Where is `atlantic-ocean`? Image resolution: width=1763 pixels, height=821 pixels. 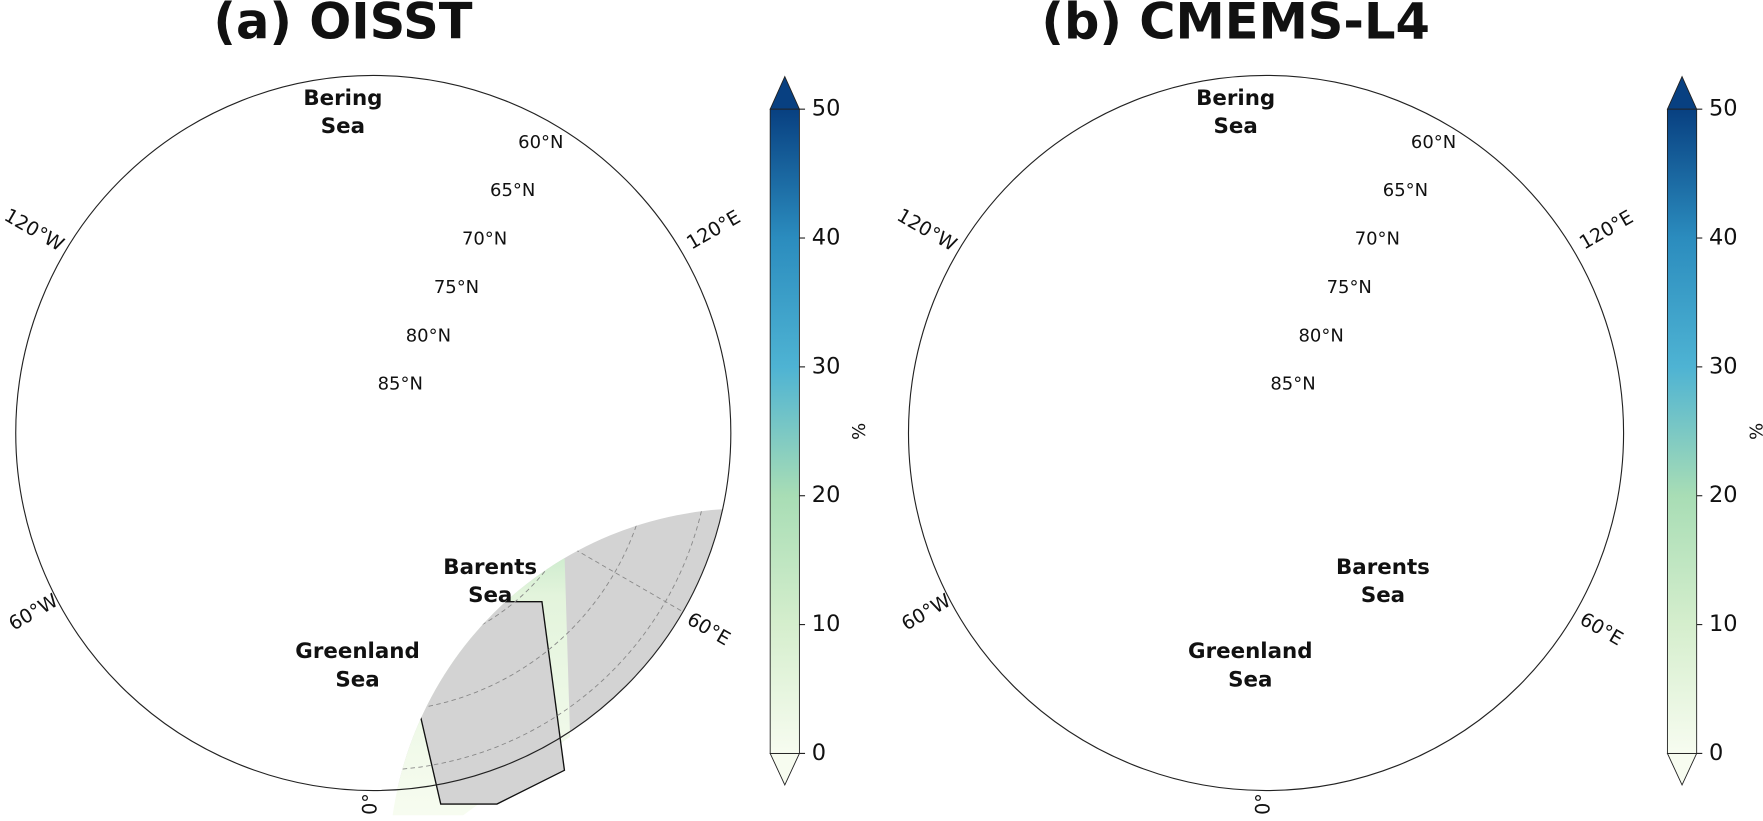 atlantic-ocean is located at coordinates (1179, 646).